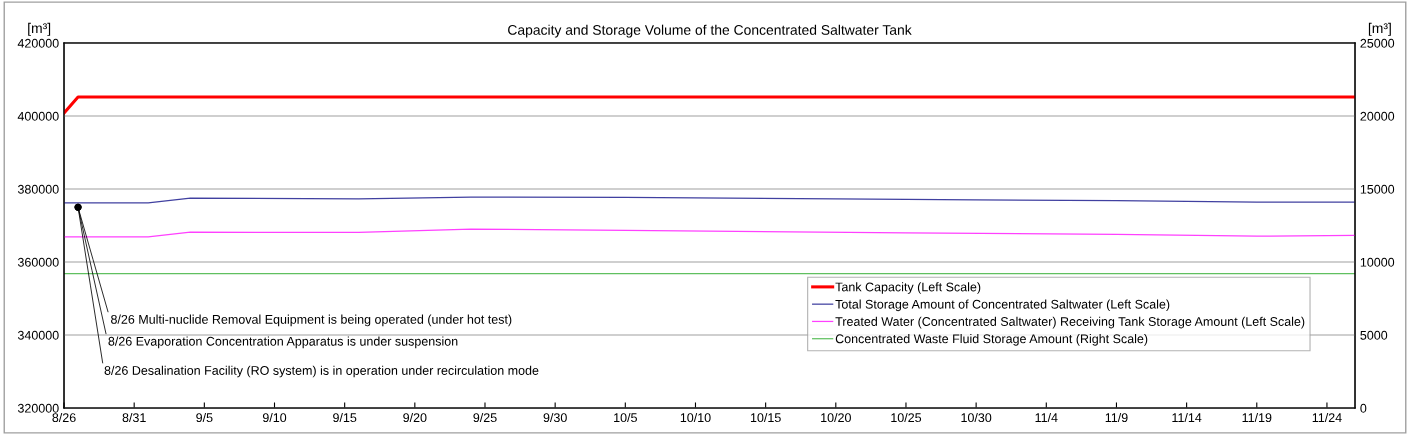 The width and height of the screenshot is (1410, 435). What do you see at coordinates (625, 417) in the screenshot?
I see `x-tick-label: 10/5` at bounding box center [625, 417].